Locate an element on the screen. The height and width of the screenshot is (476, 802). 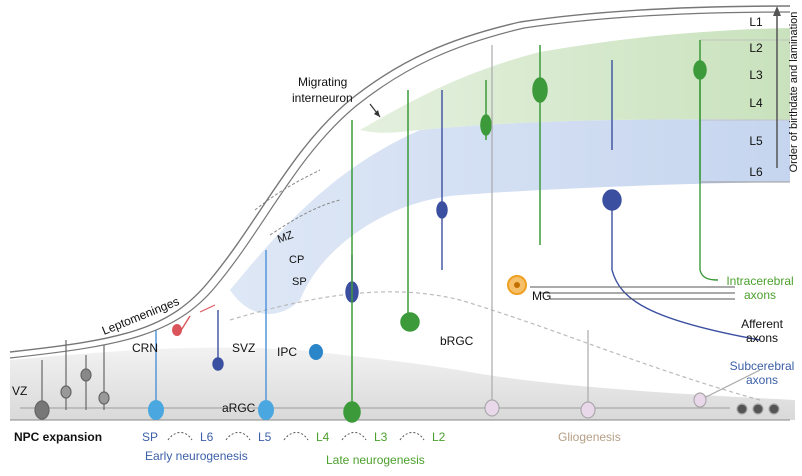
stage-l6: L6 is located at coordinates (207, 437).